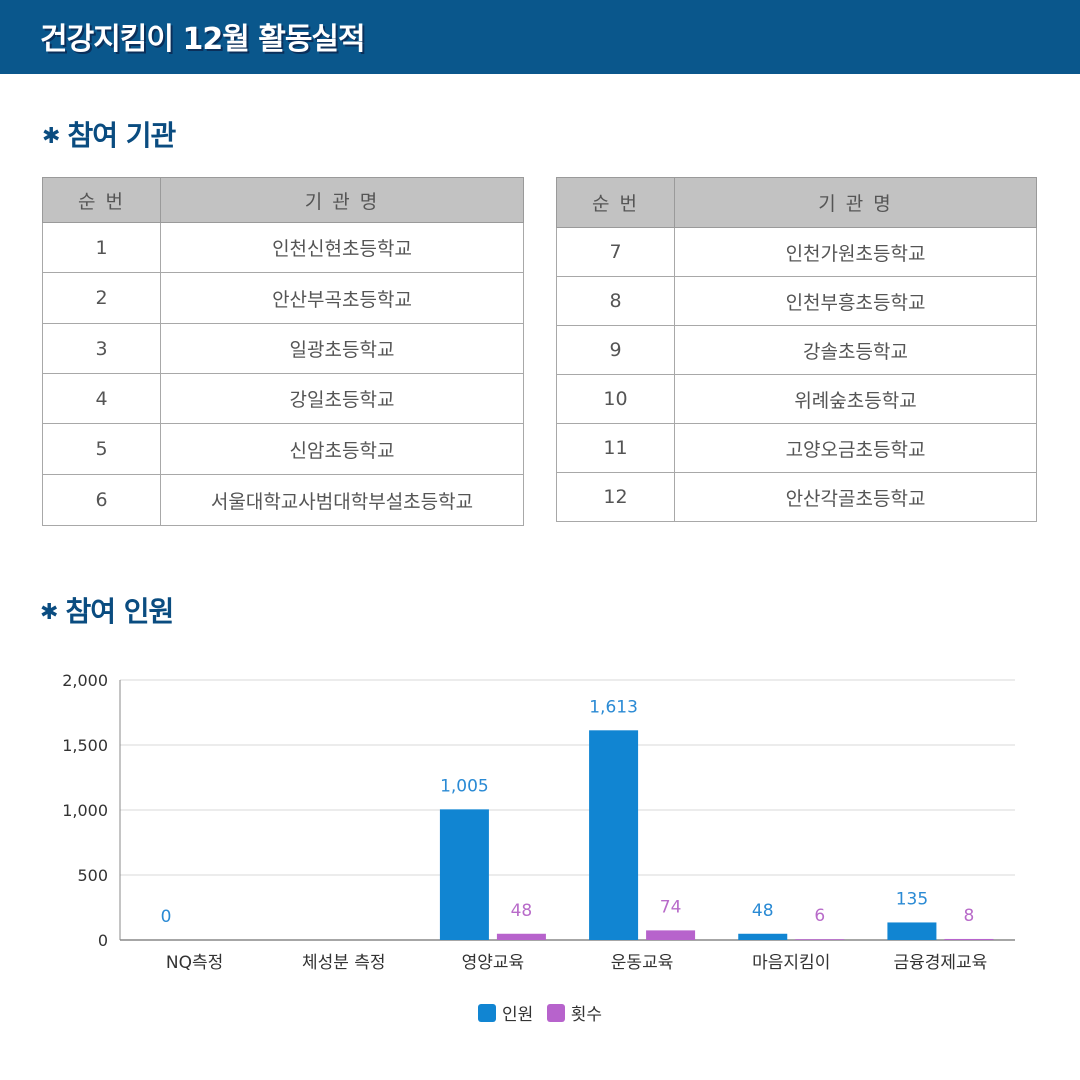 The image size is (1080, 1080). Describe the element at coordinates (101, 348) in the screenshot. I see `row-number: 3` at that location.